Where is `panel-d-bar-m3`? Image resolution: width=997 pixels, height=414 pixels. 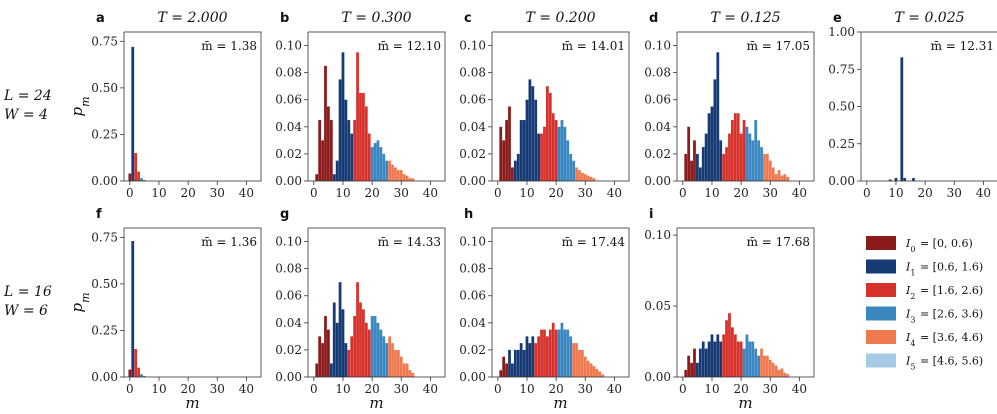 panel-d-bar-m3 is located at coordinates (691, 170).